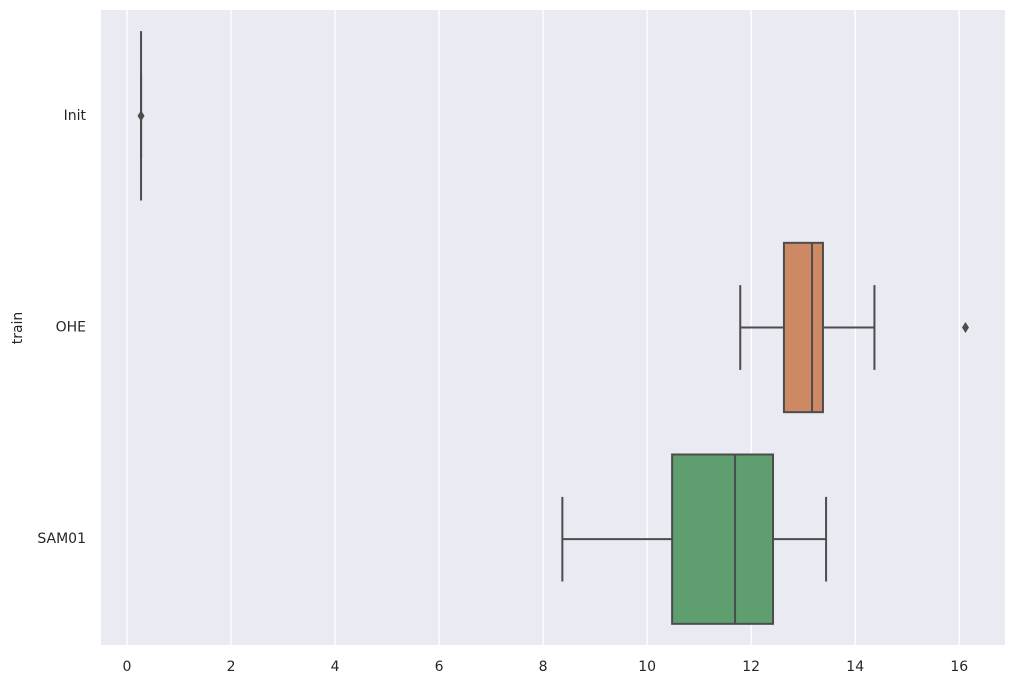 This screenshot has width=1016, height=688. I want to click on x-tick-label: 12, so click(751, 667).